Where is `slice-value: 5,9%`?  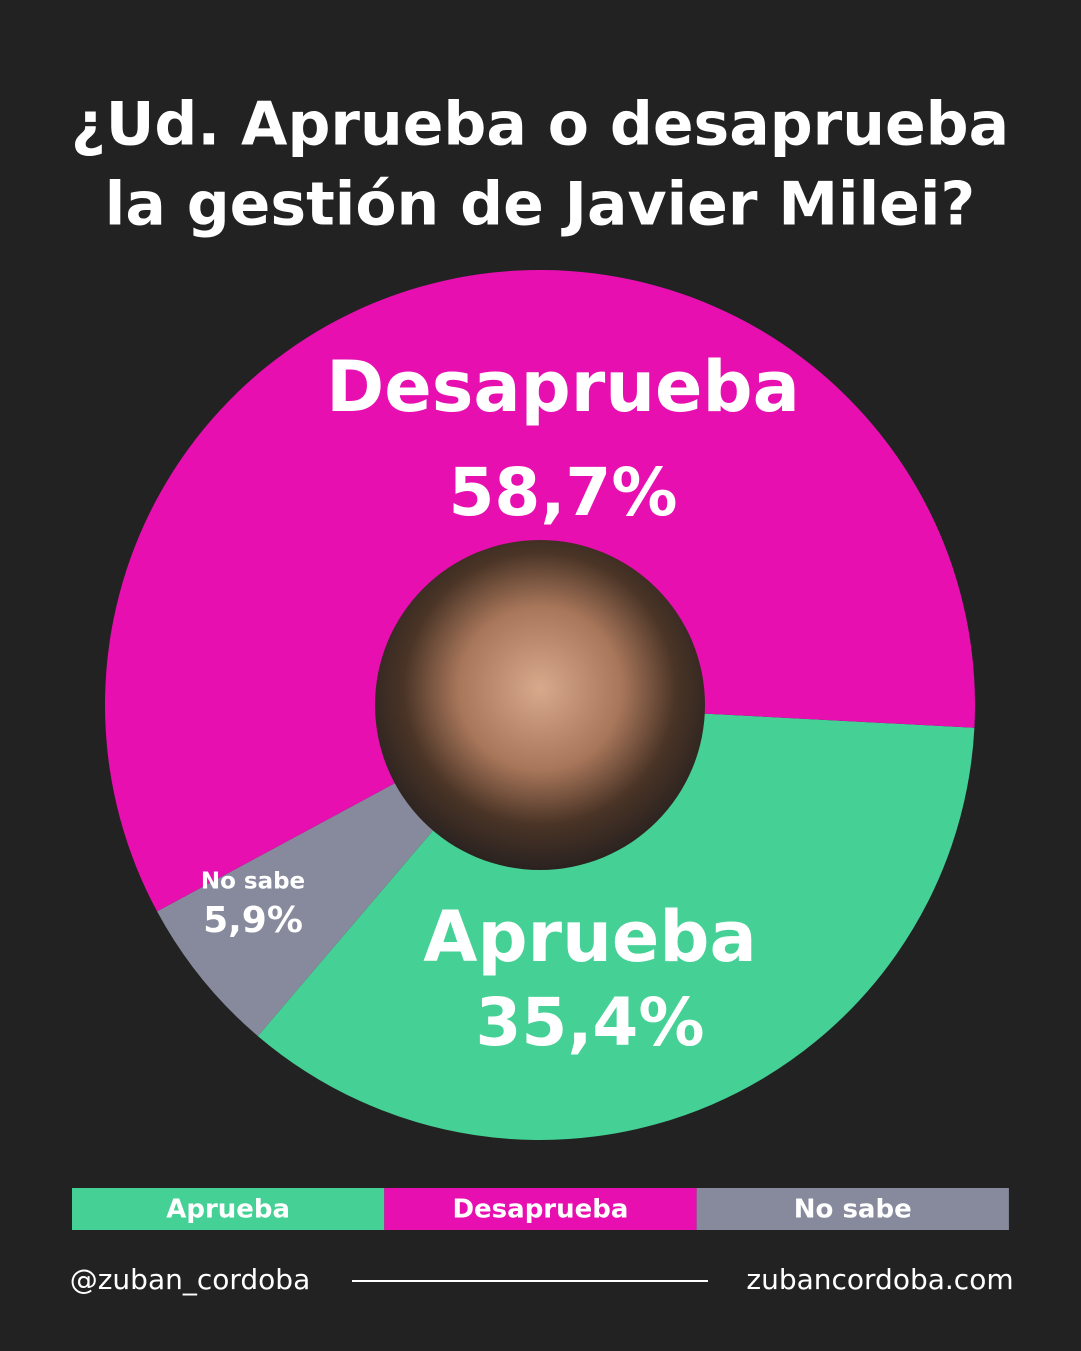
slice-value: 5,9% is located at coordinates (253, 920).